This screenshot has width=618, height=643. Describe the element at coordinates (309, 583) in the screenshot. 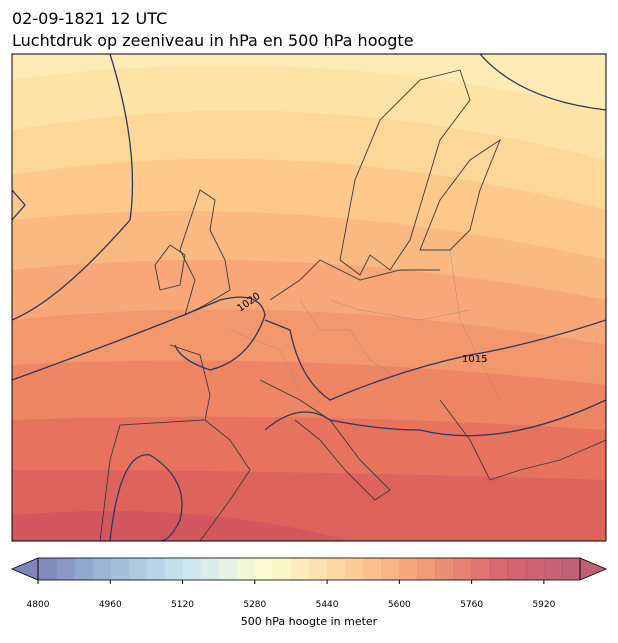

I see `colorbar: 4800 4960 5120 5280 5440 5600 5760 5920` at that location.